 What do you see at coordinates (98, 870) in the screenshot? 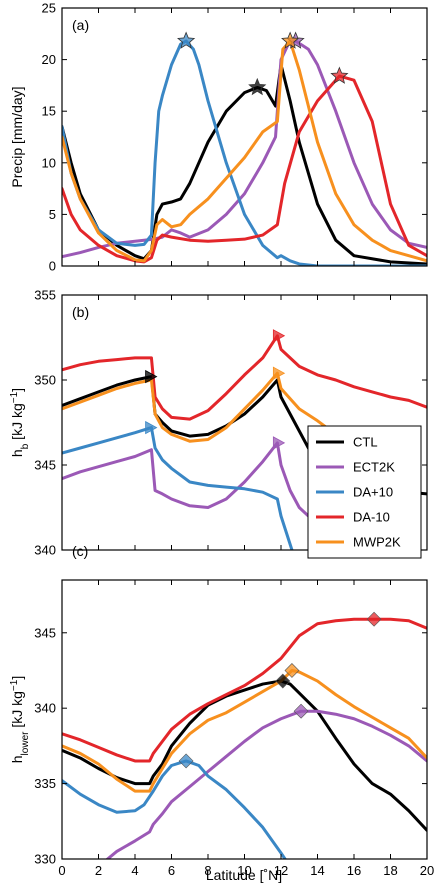
I see `x-tick-label: 2` at bounding box center [98, 870].